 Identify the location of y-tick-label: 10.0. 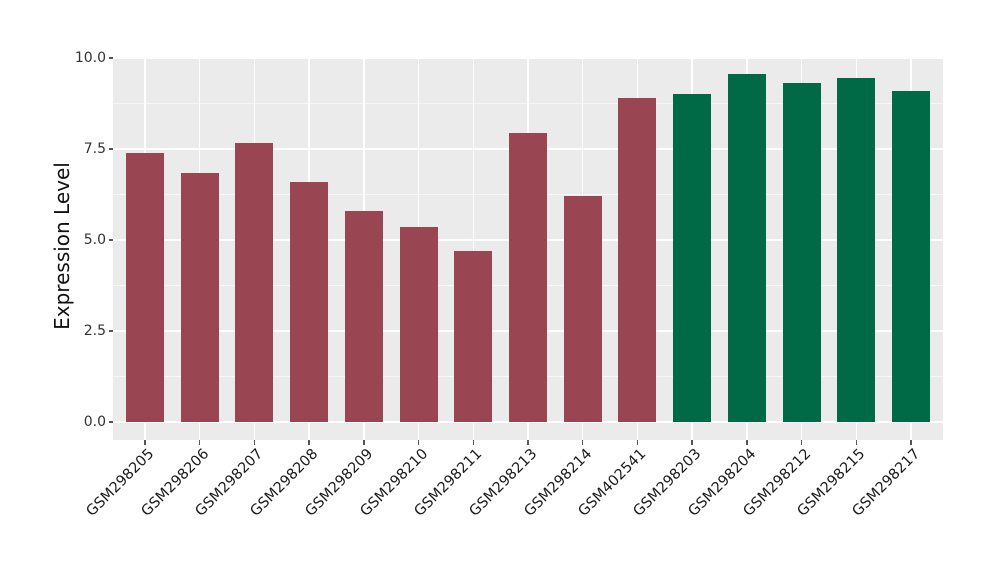
(90, 58).